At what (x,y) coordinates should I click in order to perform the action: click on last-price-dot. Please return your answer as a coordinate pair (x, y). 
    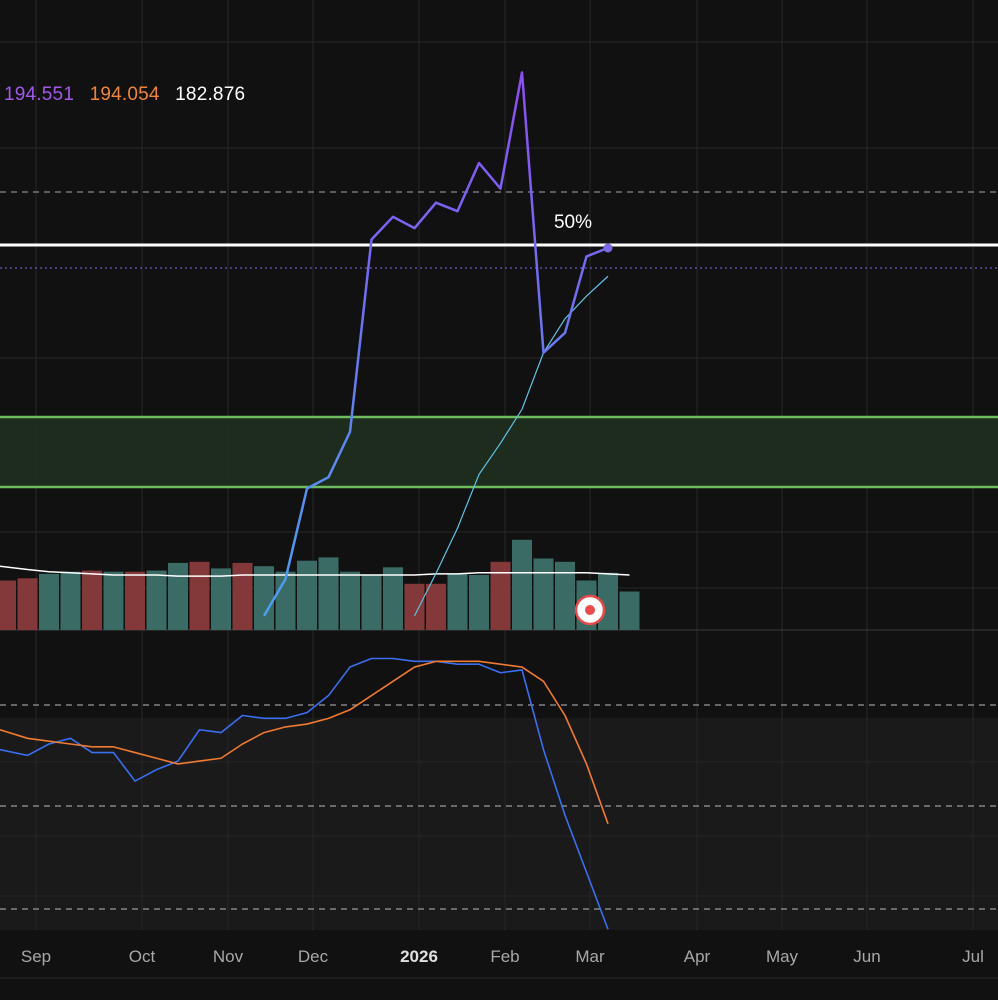
    Looking at the image, I should click on (608, 248).